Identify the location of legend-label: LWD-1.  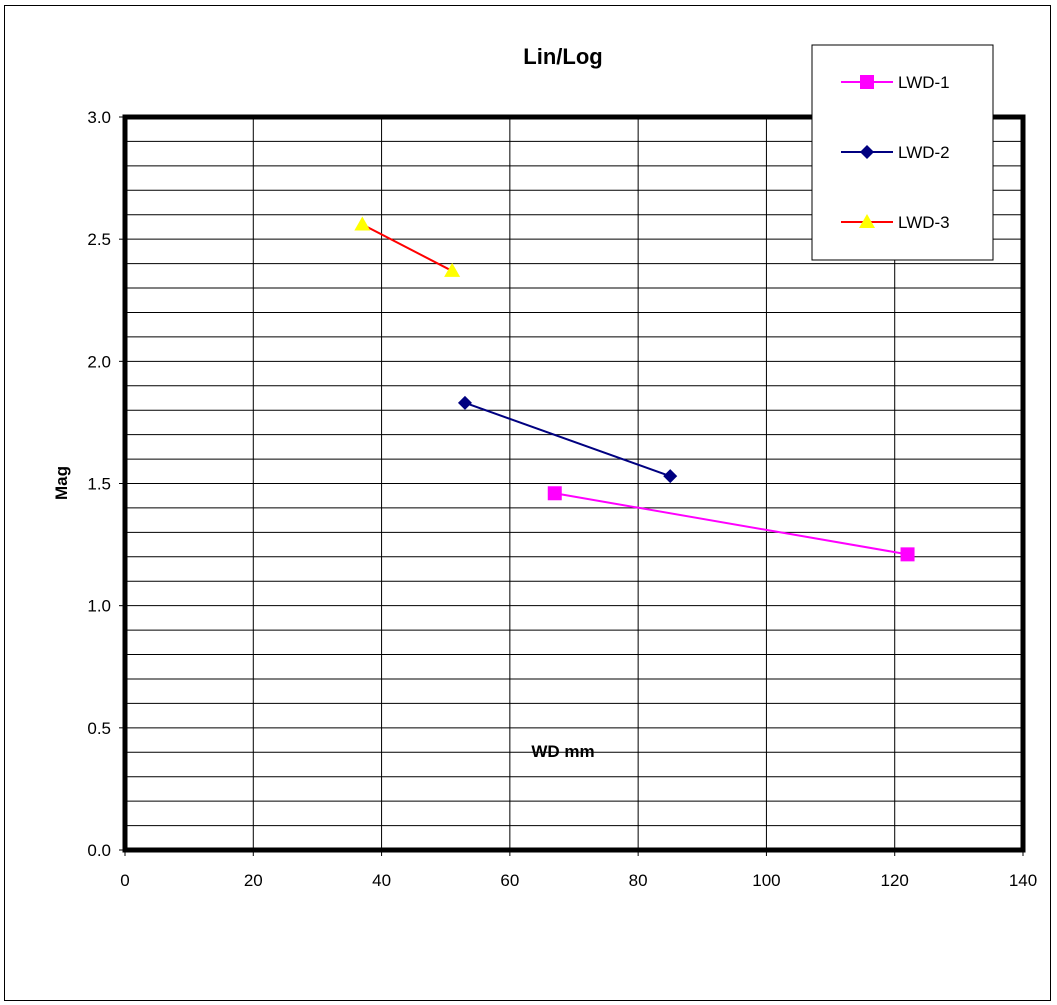
(924, 82).